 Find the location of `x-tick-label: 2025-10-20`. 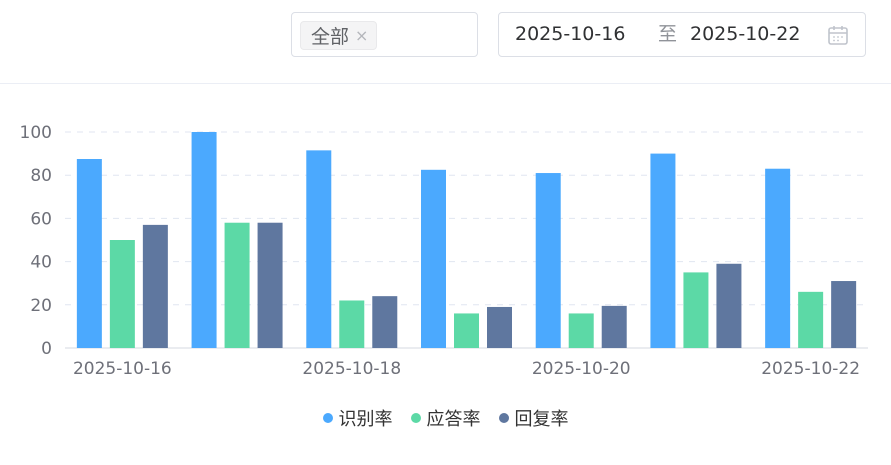

x-tick-label: 2025-10-20 is located at coordinates (581, 369).